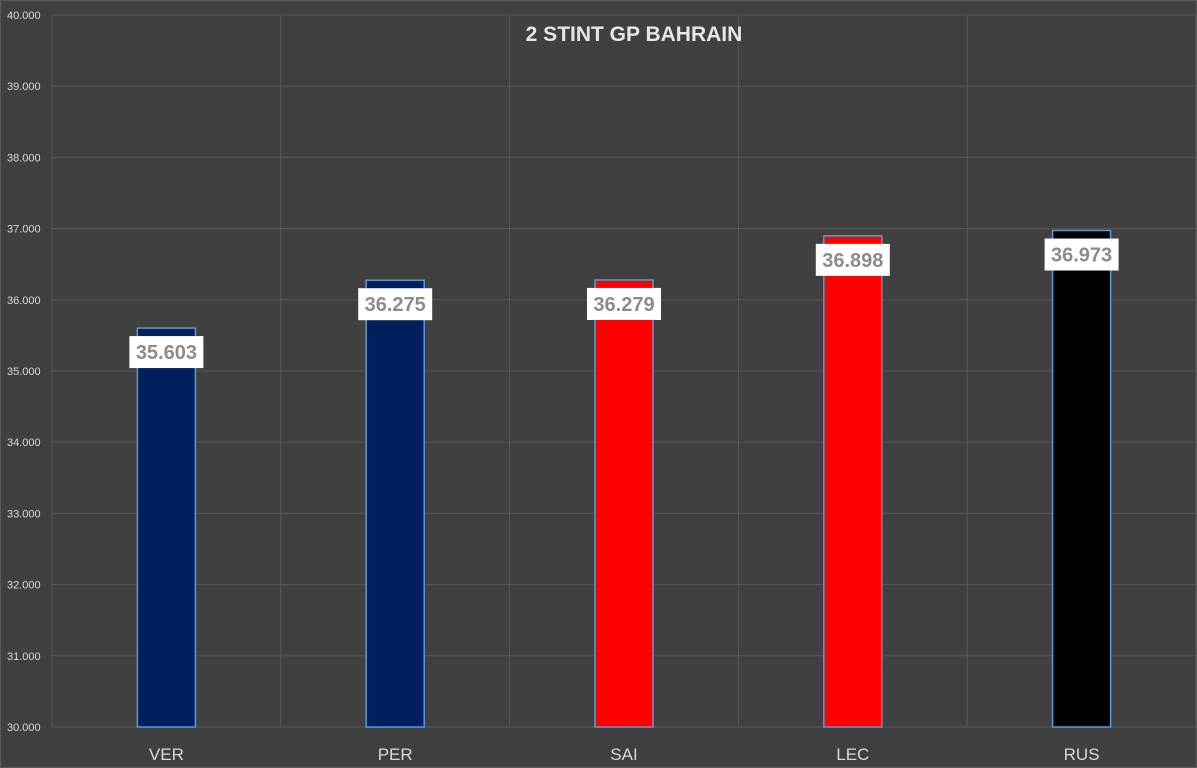 The image size is (1197, 768). What do you see at coordinates (24, 16) in the screenshot?
I see `y-tick-label: 40.000` at bounding box center [24, 16].